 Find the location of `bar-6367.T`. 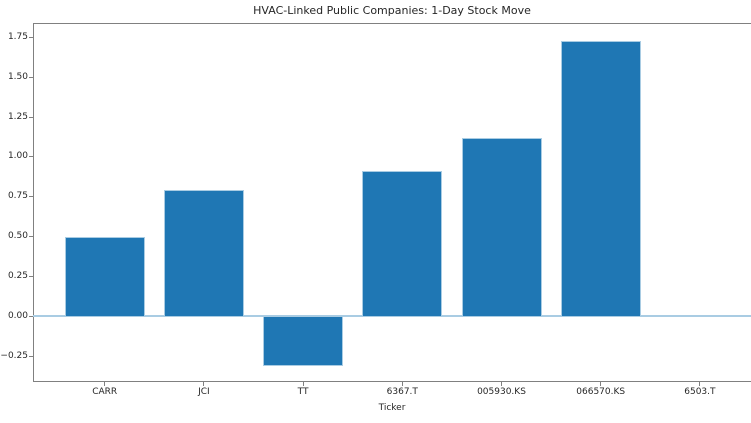

bar-6367.T is located at coordinates (402, 244).